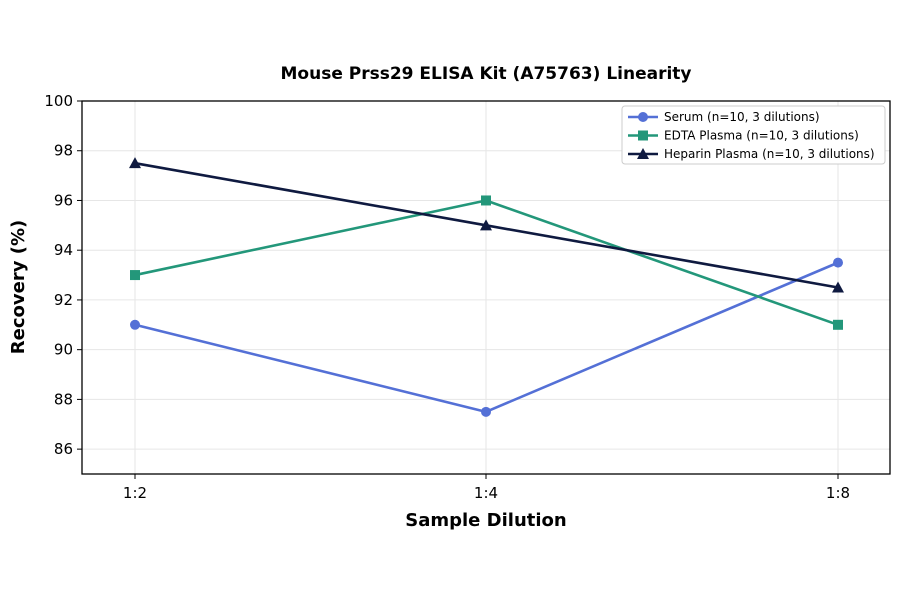 This screenshot has height=594, width=900. Describe the element at coordinates (63, 200) in the screenshot. I see `y-tick-label: 96` at that location.